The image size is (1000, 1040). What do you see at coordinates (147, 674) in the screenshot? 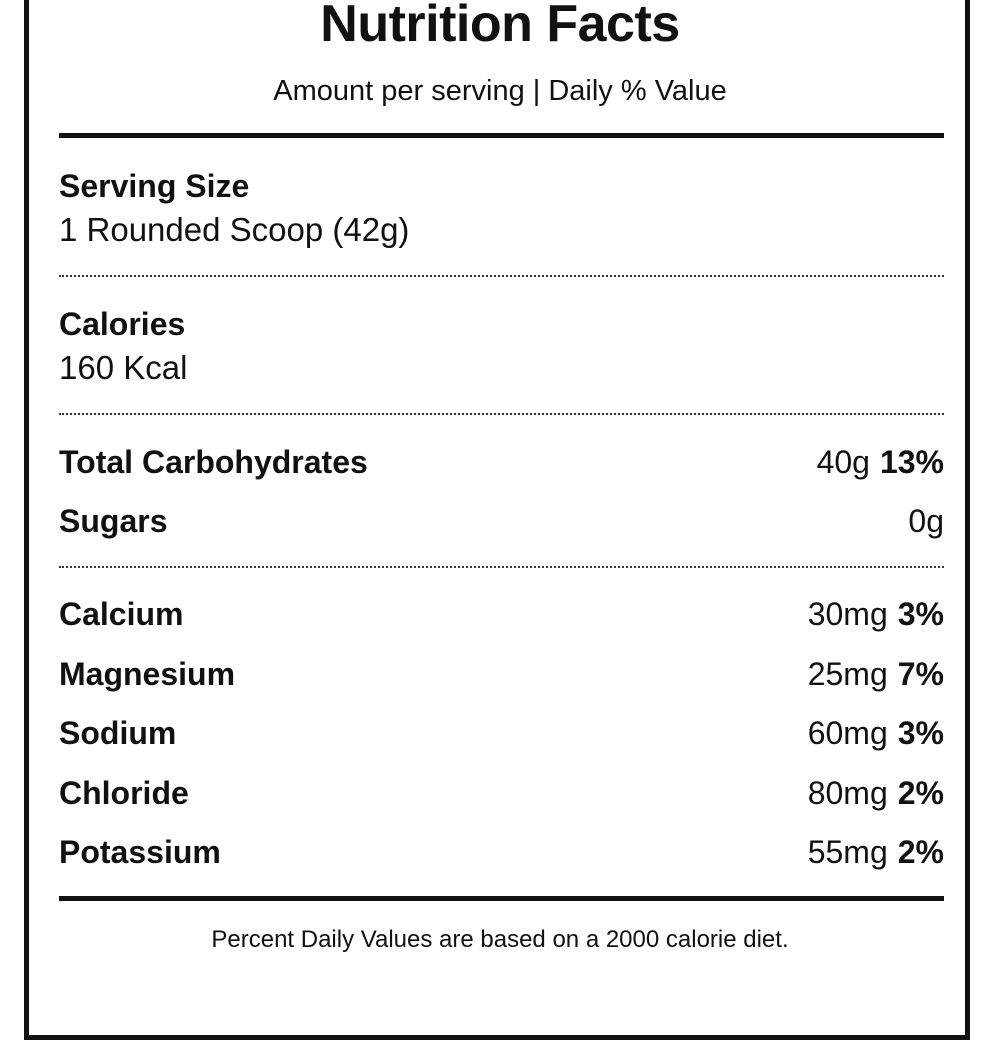
I see `nutrient-name: Magnesium` at bounding box center [147, 674].